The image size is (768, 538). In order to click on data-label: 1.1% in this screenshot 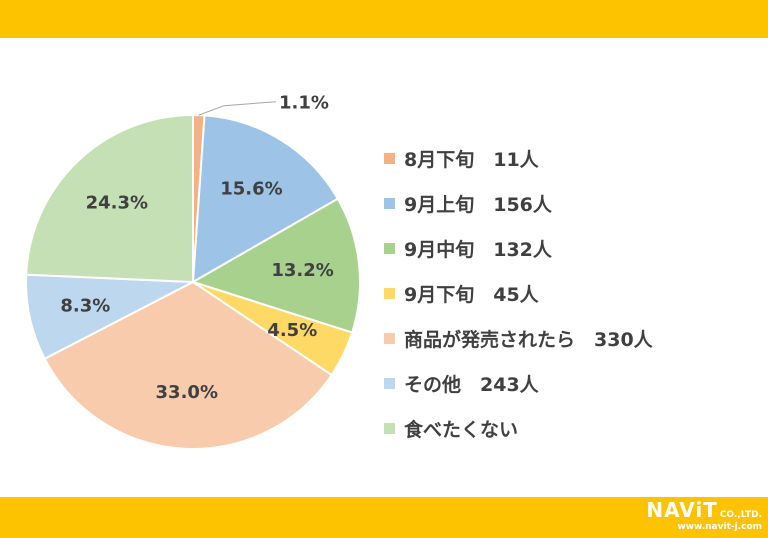, I will do `click(304, 103)`.